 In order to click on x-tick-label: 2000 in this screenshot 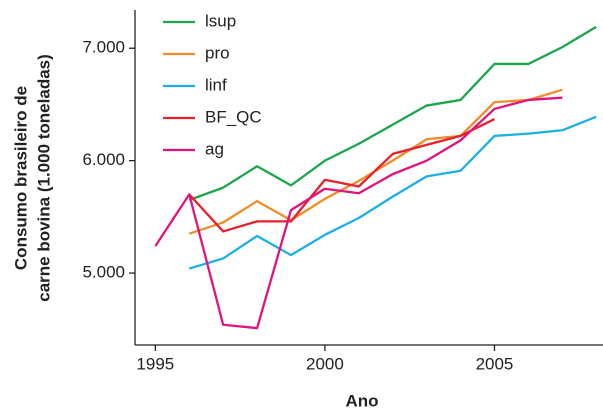, I will do `click(325, 363)`.